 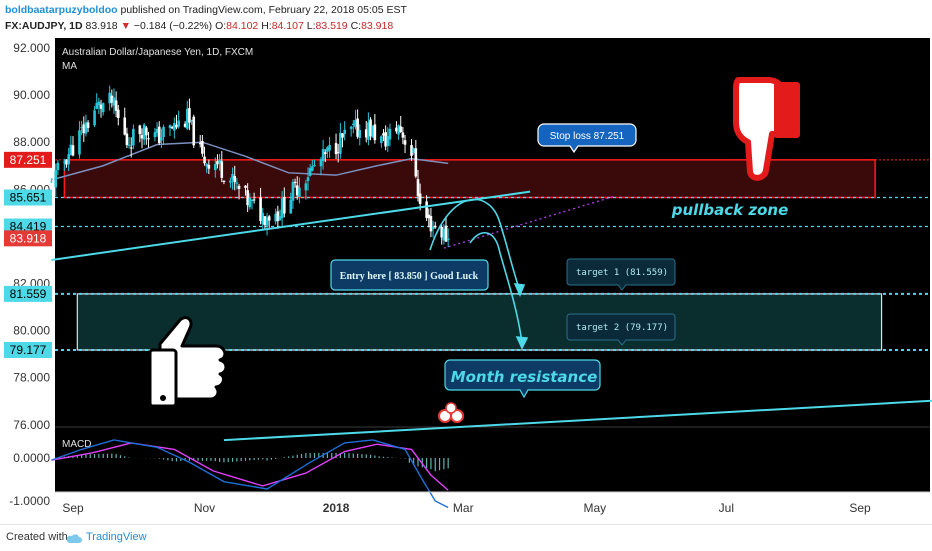 I want to click on price-label: 79.177, so click(x=28, y=350).